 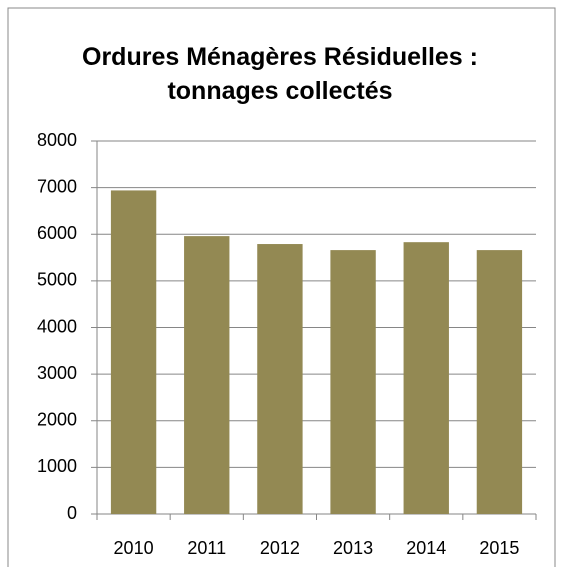 I want to click on x-tick-label: 2014, so click(x=426, y=548).